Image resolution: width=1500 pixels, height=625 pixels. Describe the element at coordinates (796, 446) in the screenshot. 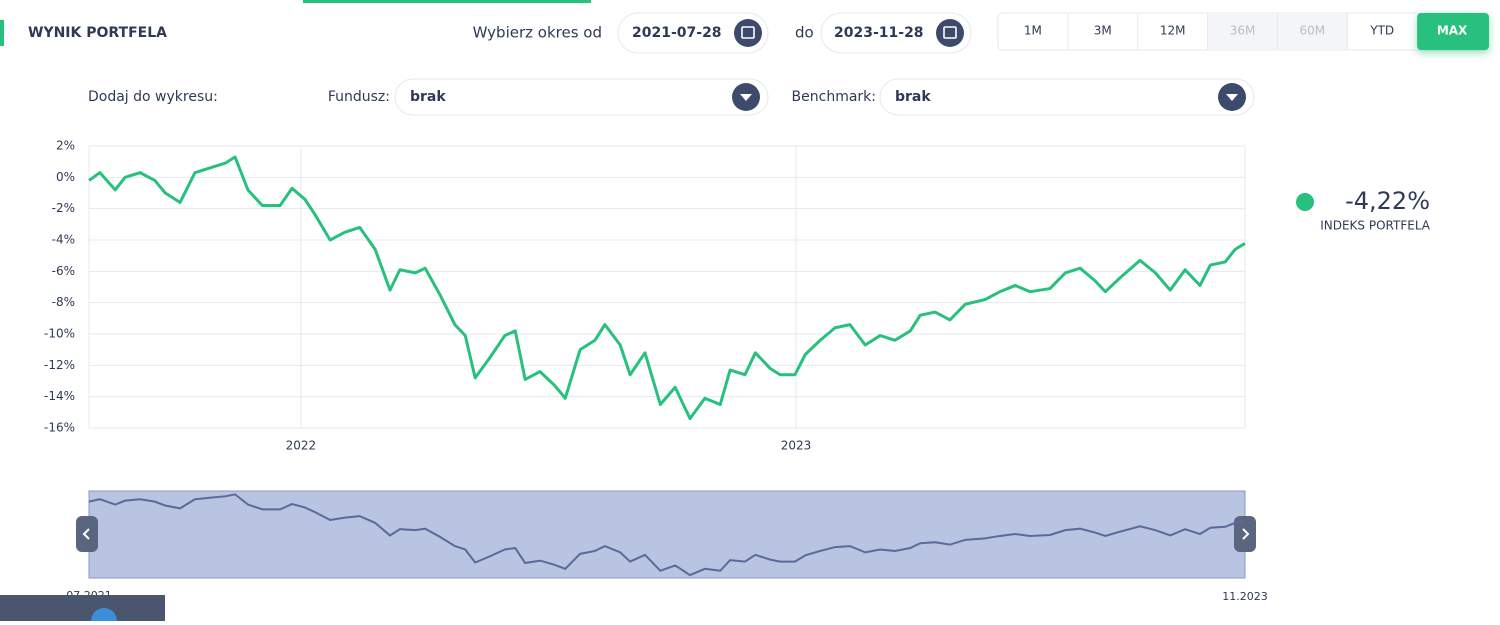

I see `x-tick-label: 2023` at that location.